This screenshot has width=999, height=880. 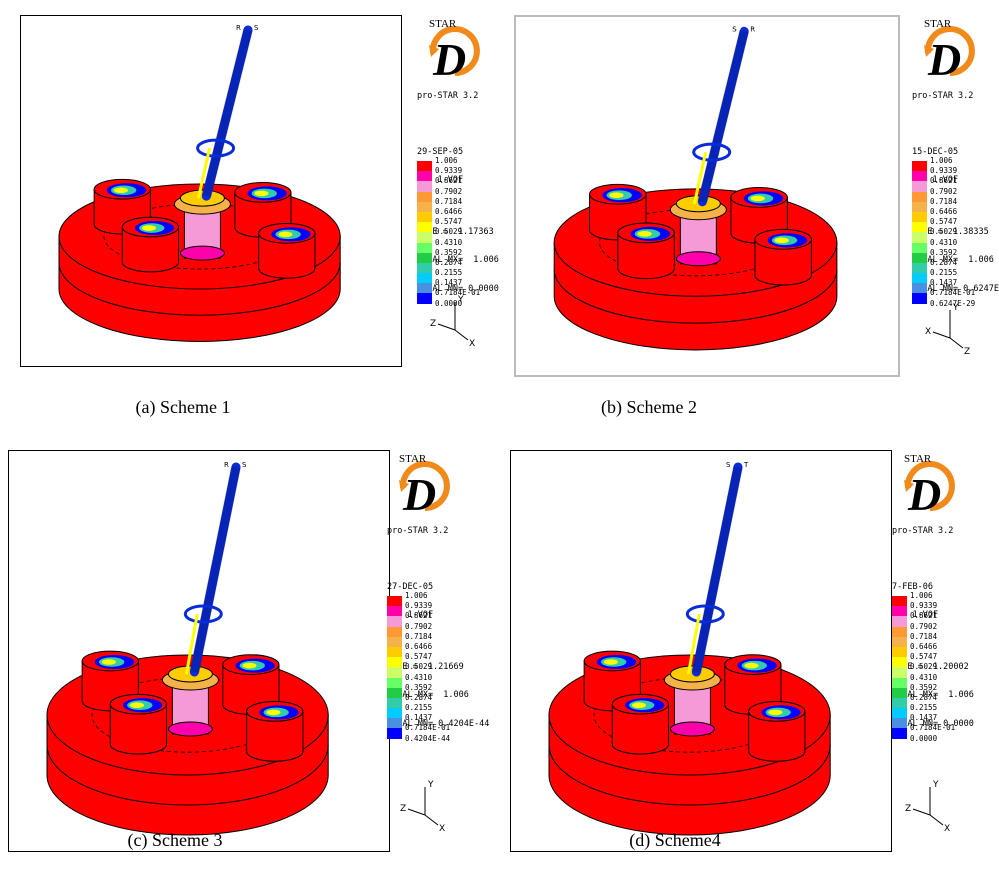 What do you see at coordinates (419, 697) in the screenshot?
I see `legend-value: 0.2874` at bounding box center [419, 697].